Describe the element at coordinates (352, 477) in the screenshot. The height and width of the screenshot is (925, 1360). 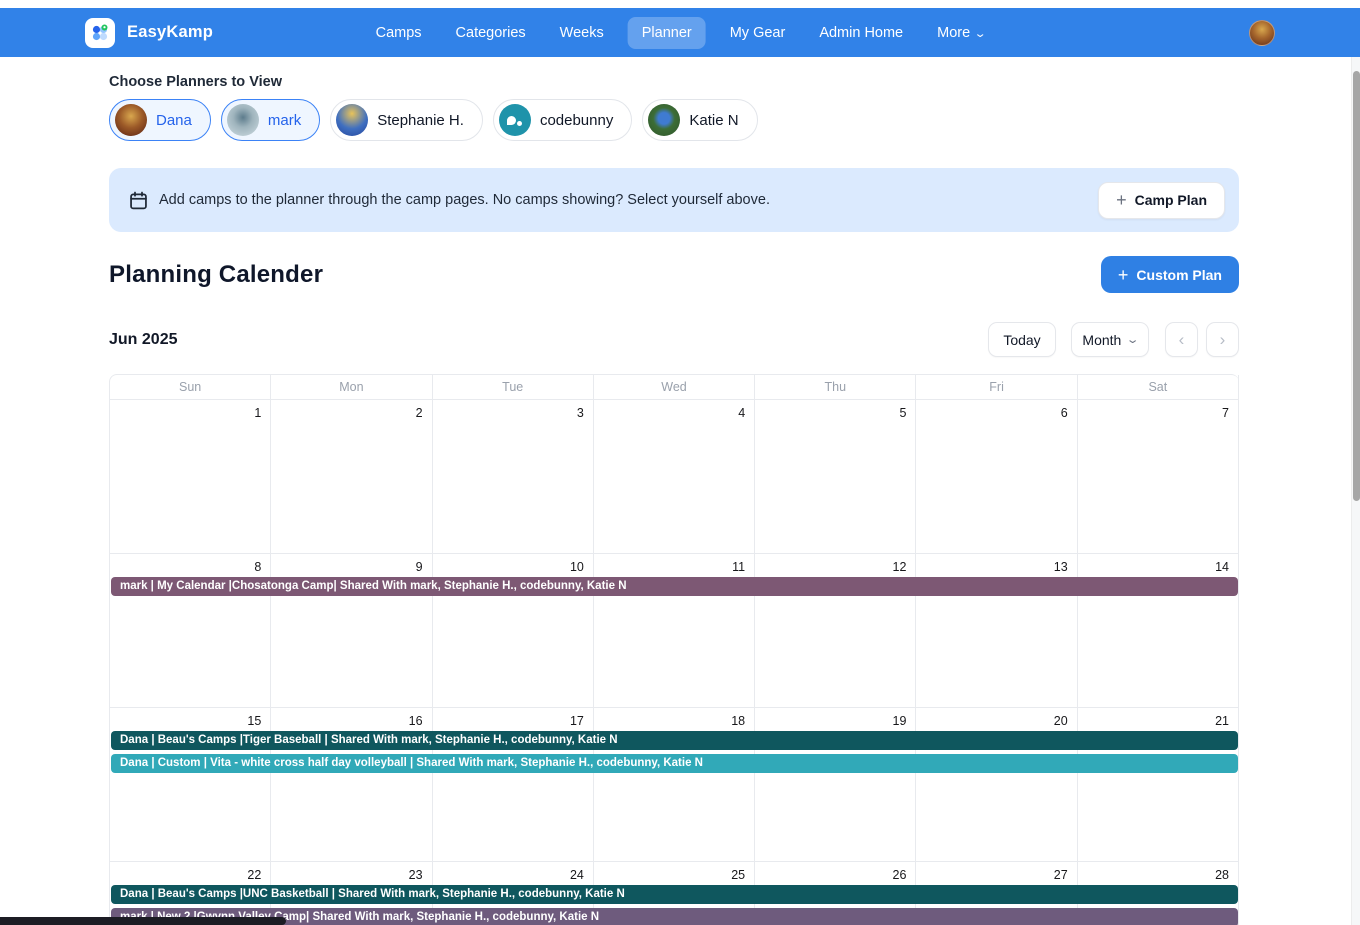
I see `day-cell: 2` at that location.